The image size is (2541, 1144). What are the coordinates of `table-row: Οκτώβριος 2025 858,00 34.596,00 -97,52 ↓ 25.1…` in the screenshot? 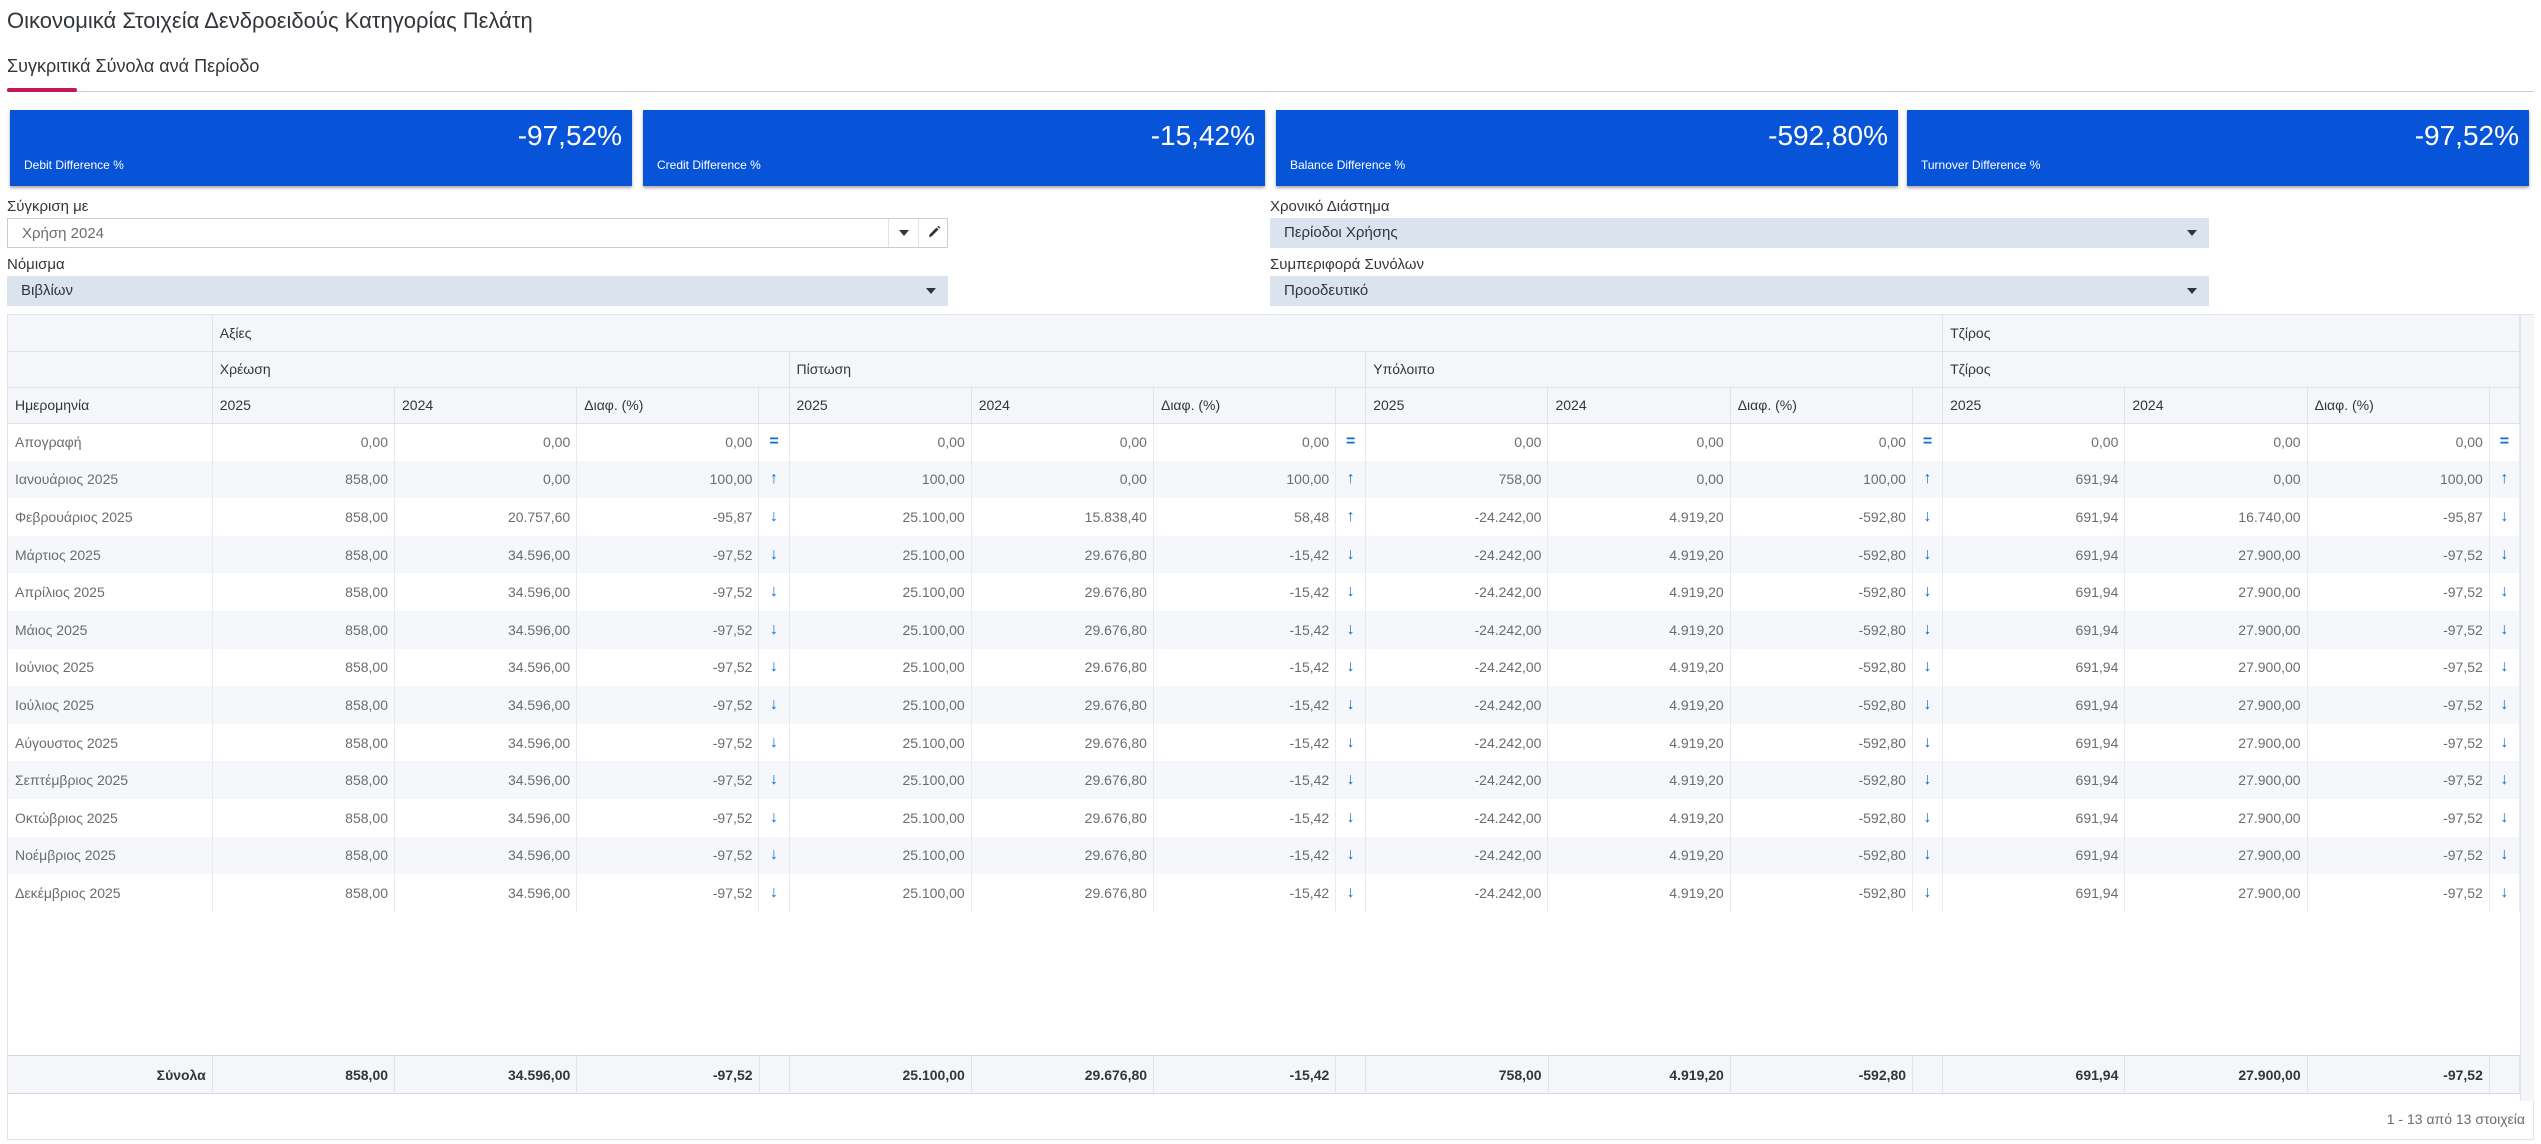 It's located at (1264, 817).